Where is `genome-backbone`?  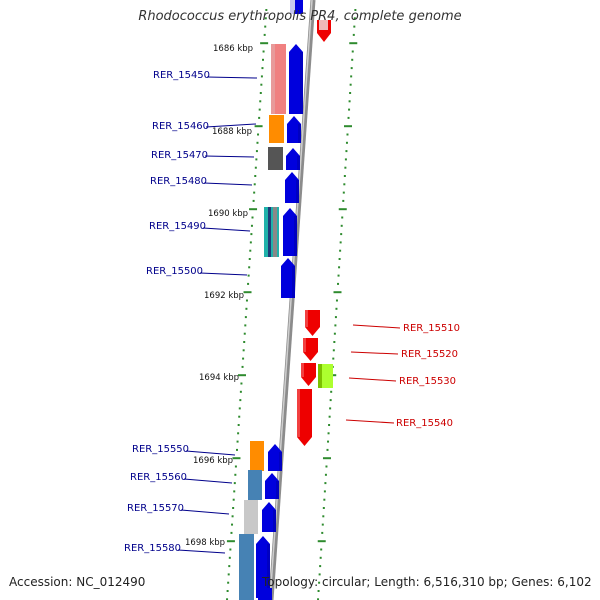
genome-backbone is located at coordinates (292, 300).